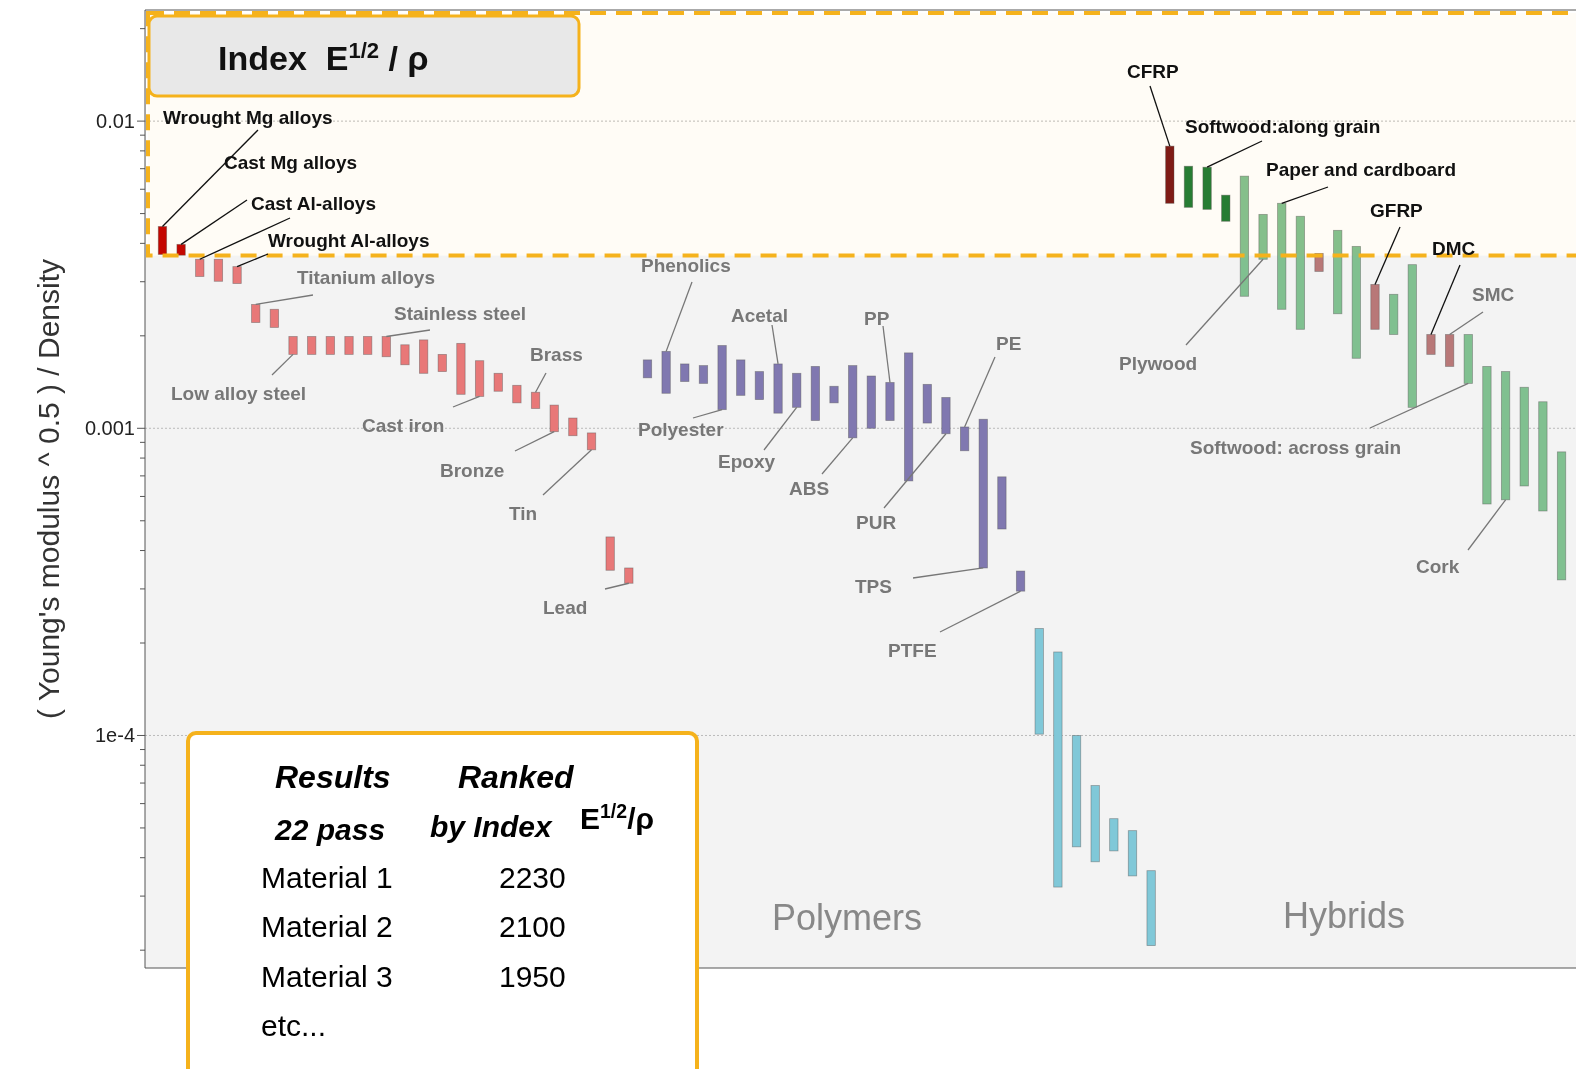  What do you see at coordinates (523, 513) in the screenshot?
I see `annotation: Tin` at bounding box center [523, 513].